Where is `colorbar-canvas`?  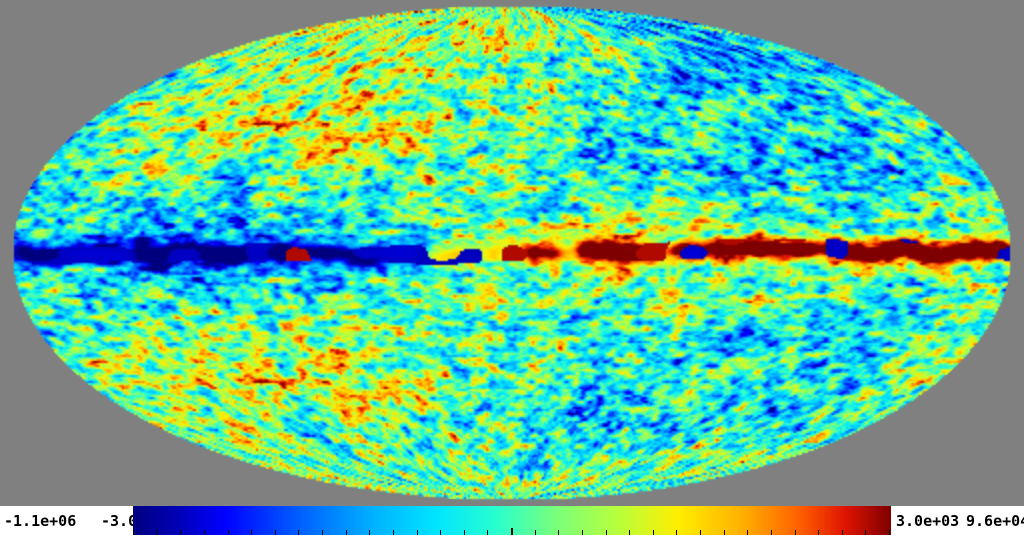
colorbar-canvas is located at coordinates (512, 520).